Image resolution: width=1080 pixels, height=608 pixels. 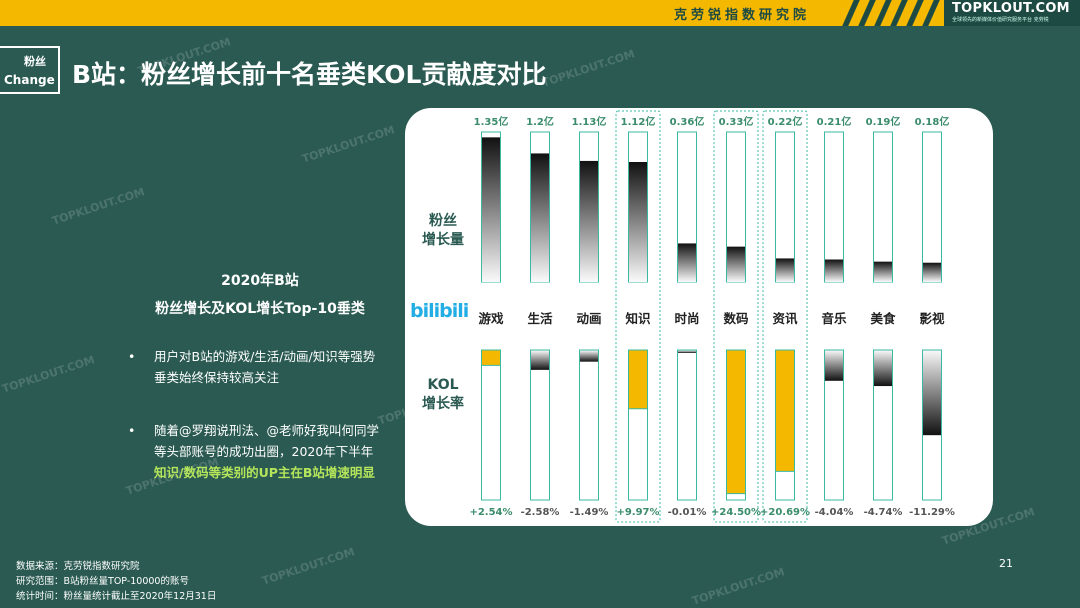 I want to click on left-heading-2: 粉丝增长及KOL增长Top-10垂类, so click(x=260, y=309).